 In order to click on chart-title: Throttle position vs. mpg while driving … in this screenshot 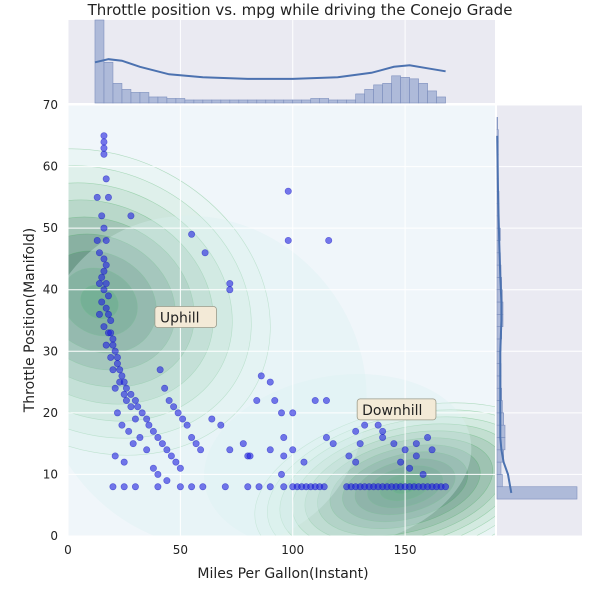, I will do `click(300, 10)`.